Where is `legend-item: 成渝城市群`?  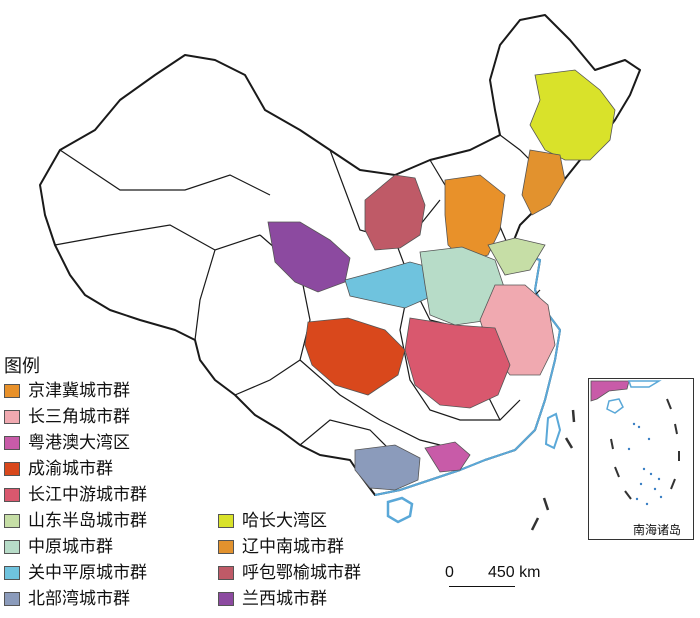
legend-item: 成渝城市群 is located at coordinates (58, 469).